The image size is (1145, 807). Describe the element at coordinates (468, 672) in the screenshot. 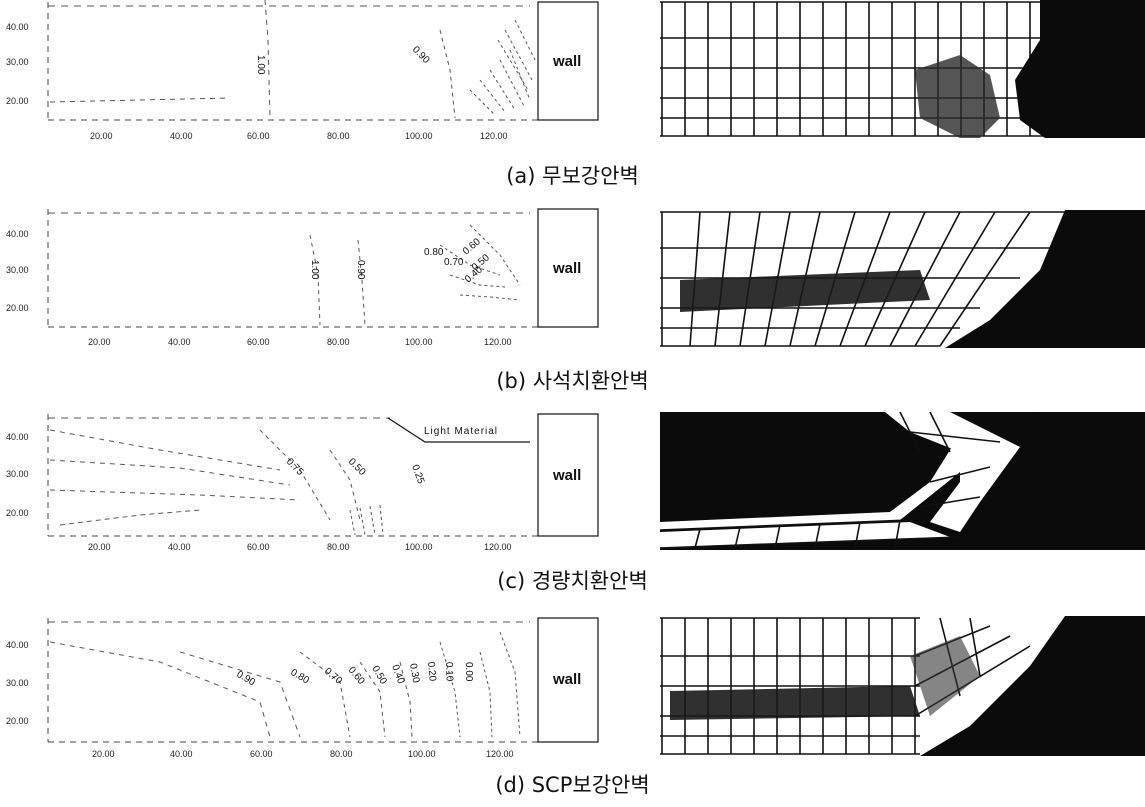

I see `contour-label: 0.00` at that location.